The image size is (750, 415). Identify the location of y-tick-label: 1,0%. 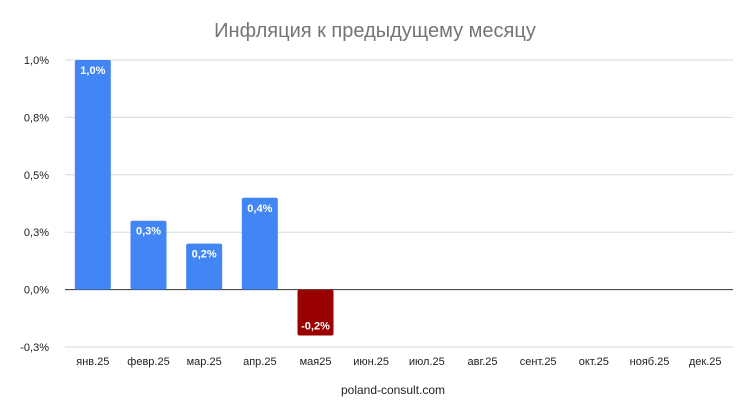
(36, 61).